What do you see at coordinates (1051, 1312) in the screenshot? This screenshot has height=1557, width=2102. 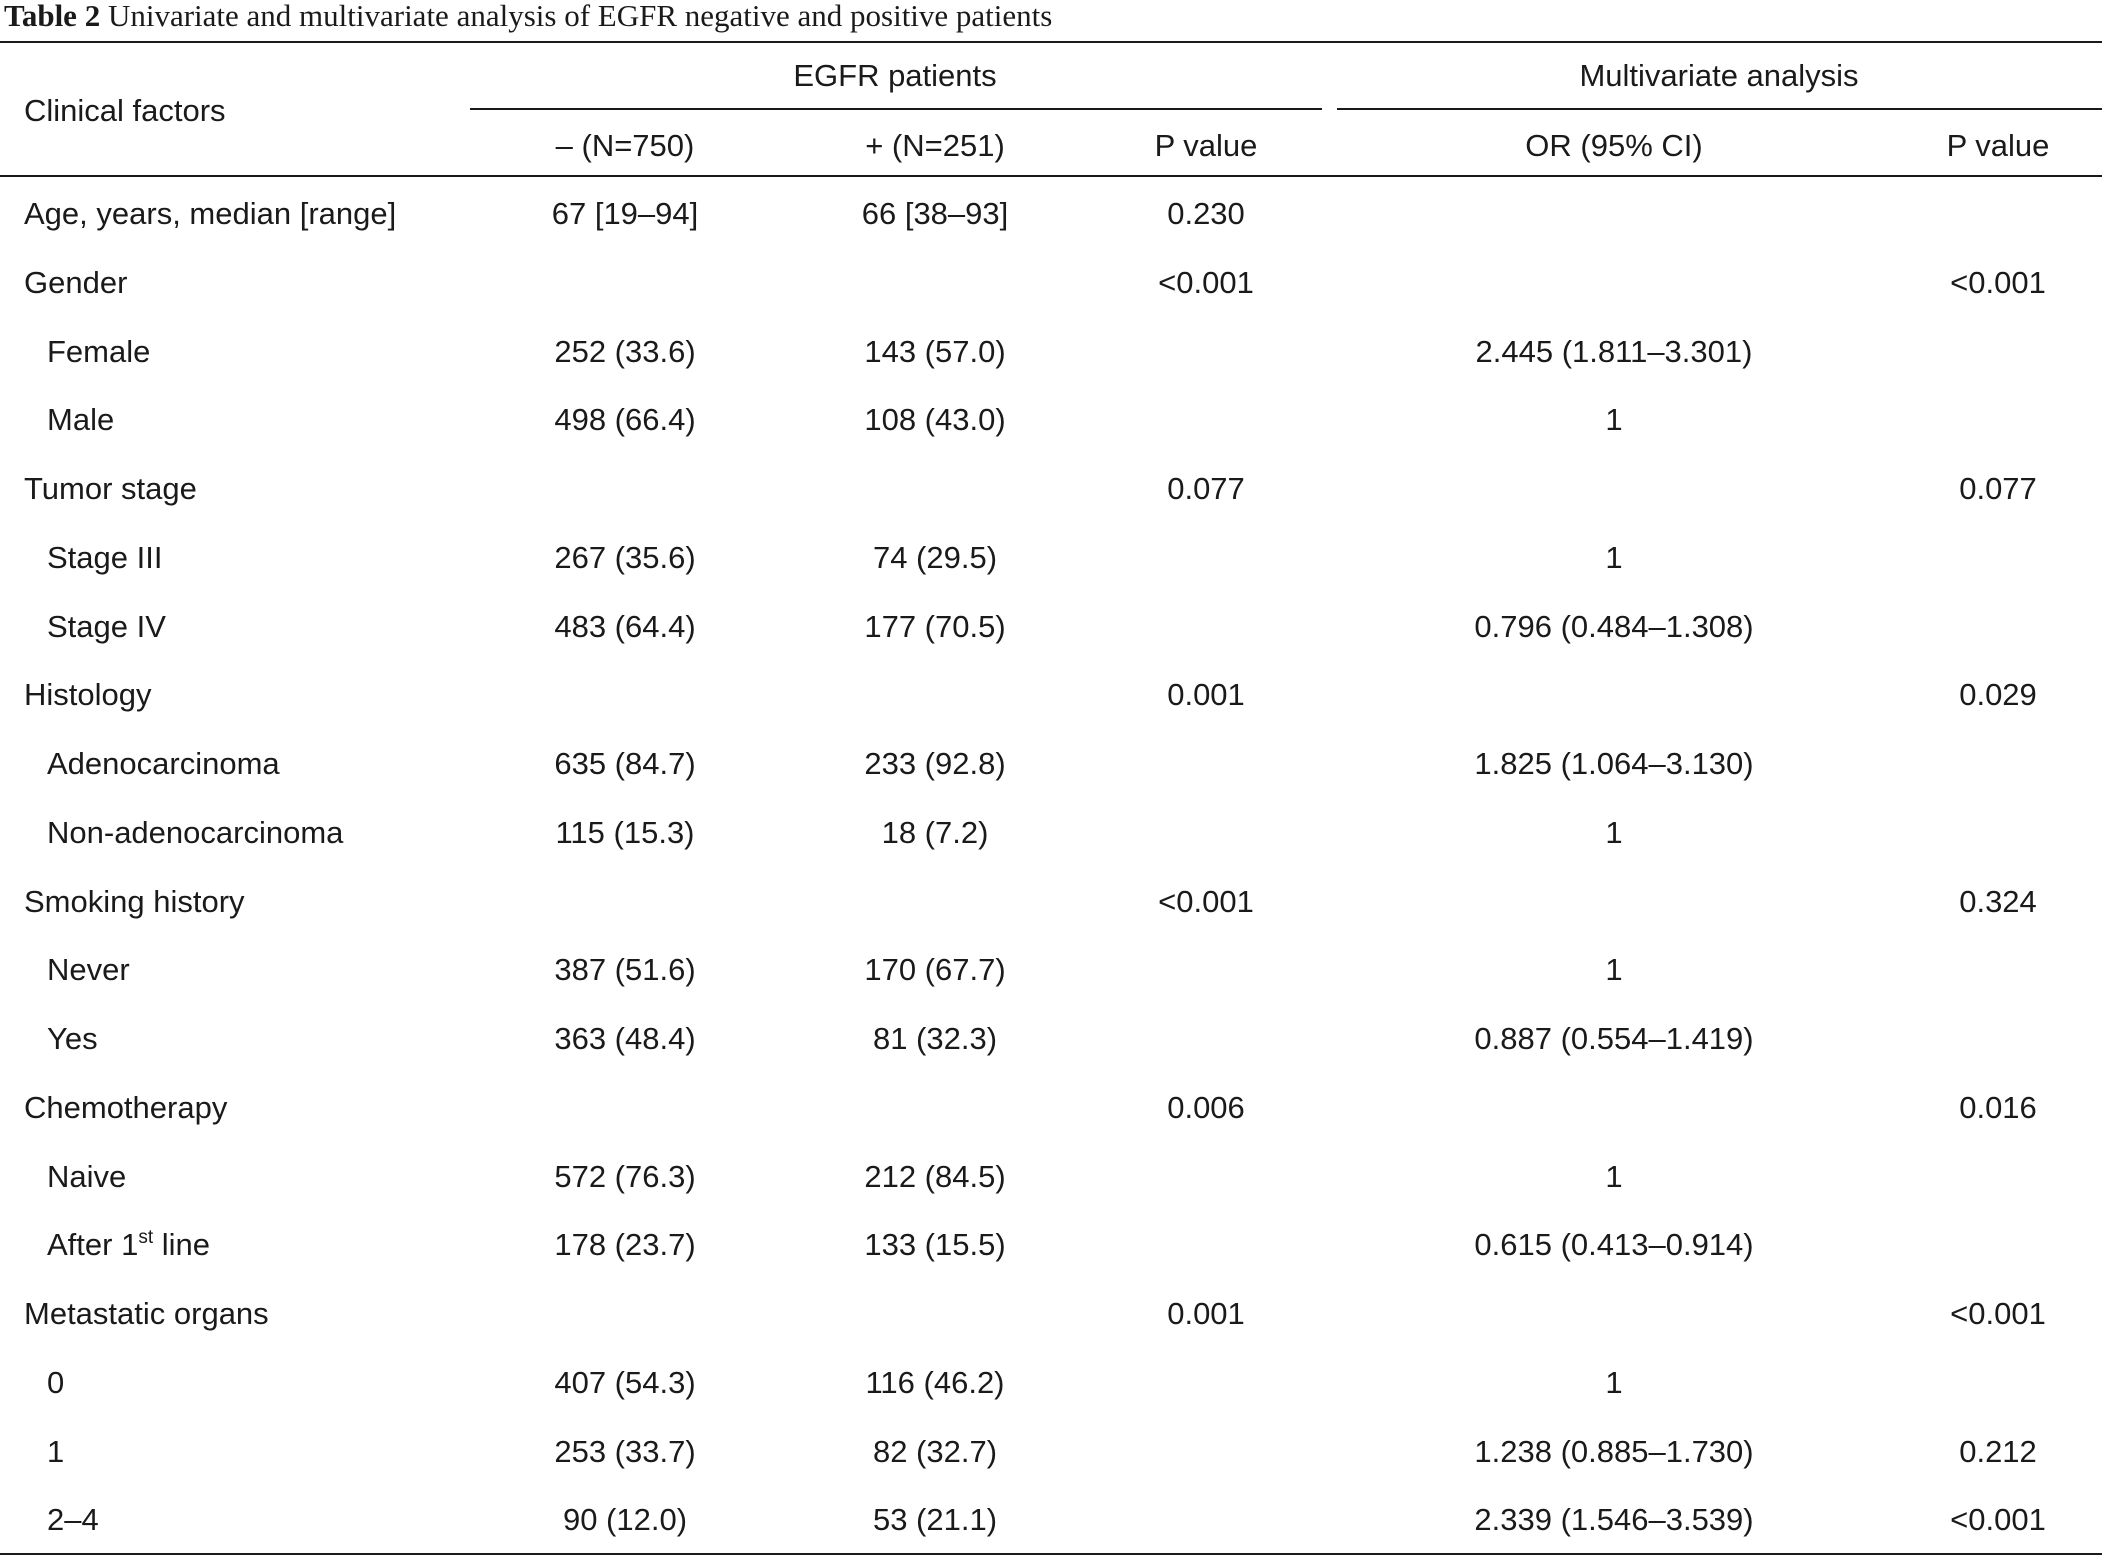 I see `table-row: Metastatic organs 0.001 <0.001` at bounding box center [1051, 1312].